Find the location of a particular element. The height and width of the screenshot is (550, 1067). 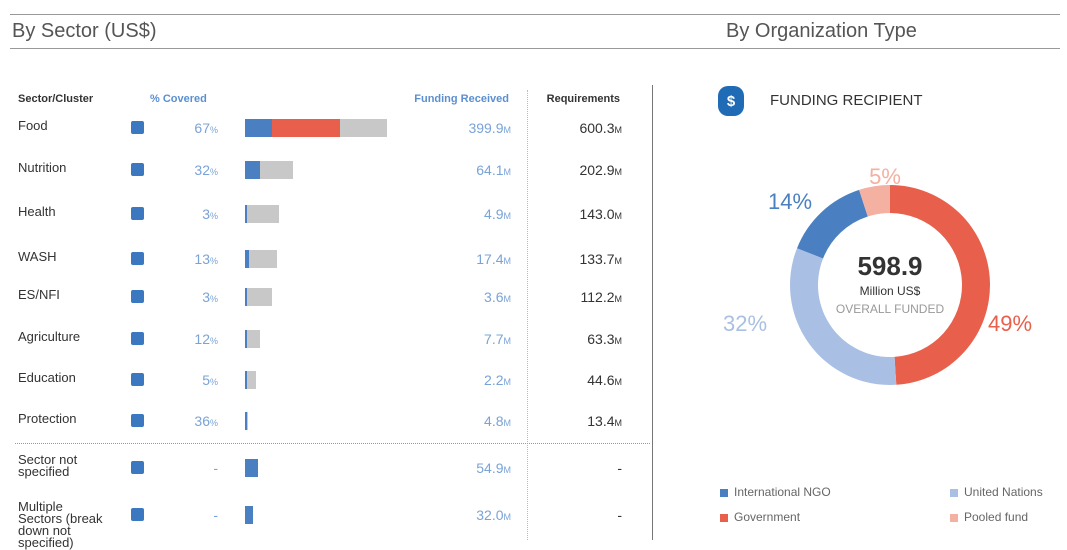

requirement: 13.4M is located at coordinates (604, 421).